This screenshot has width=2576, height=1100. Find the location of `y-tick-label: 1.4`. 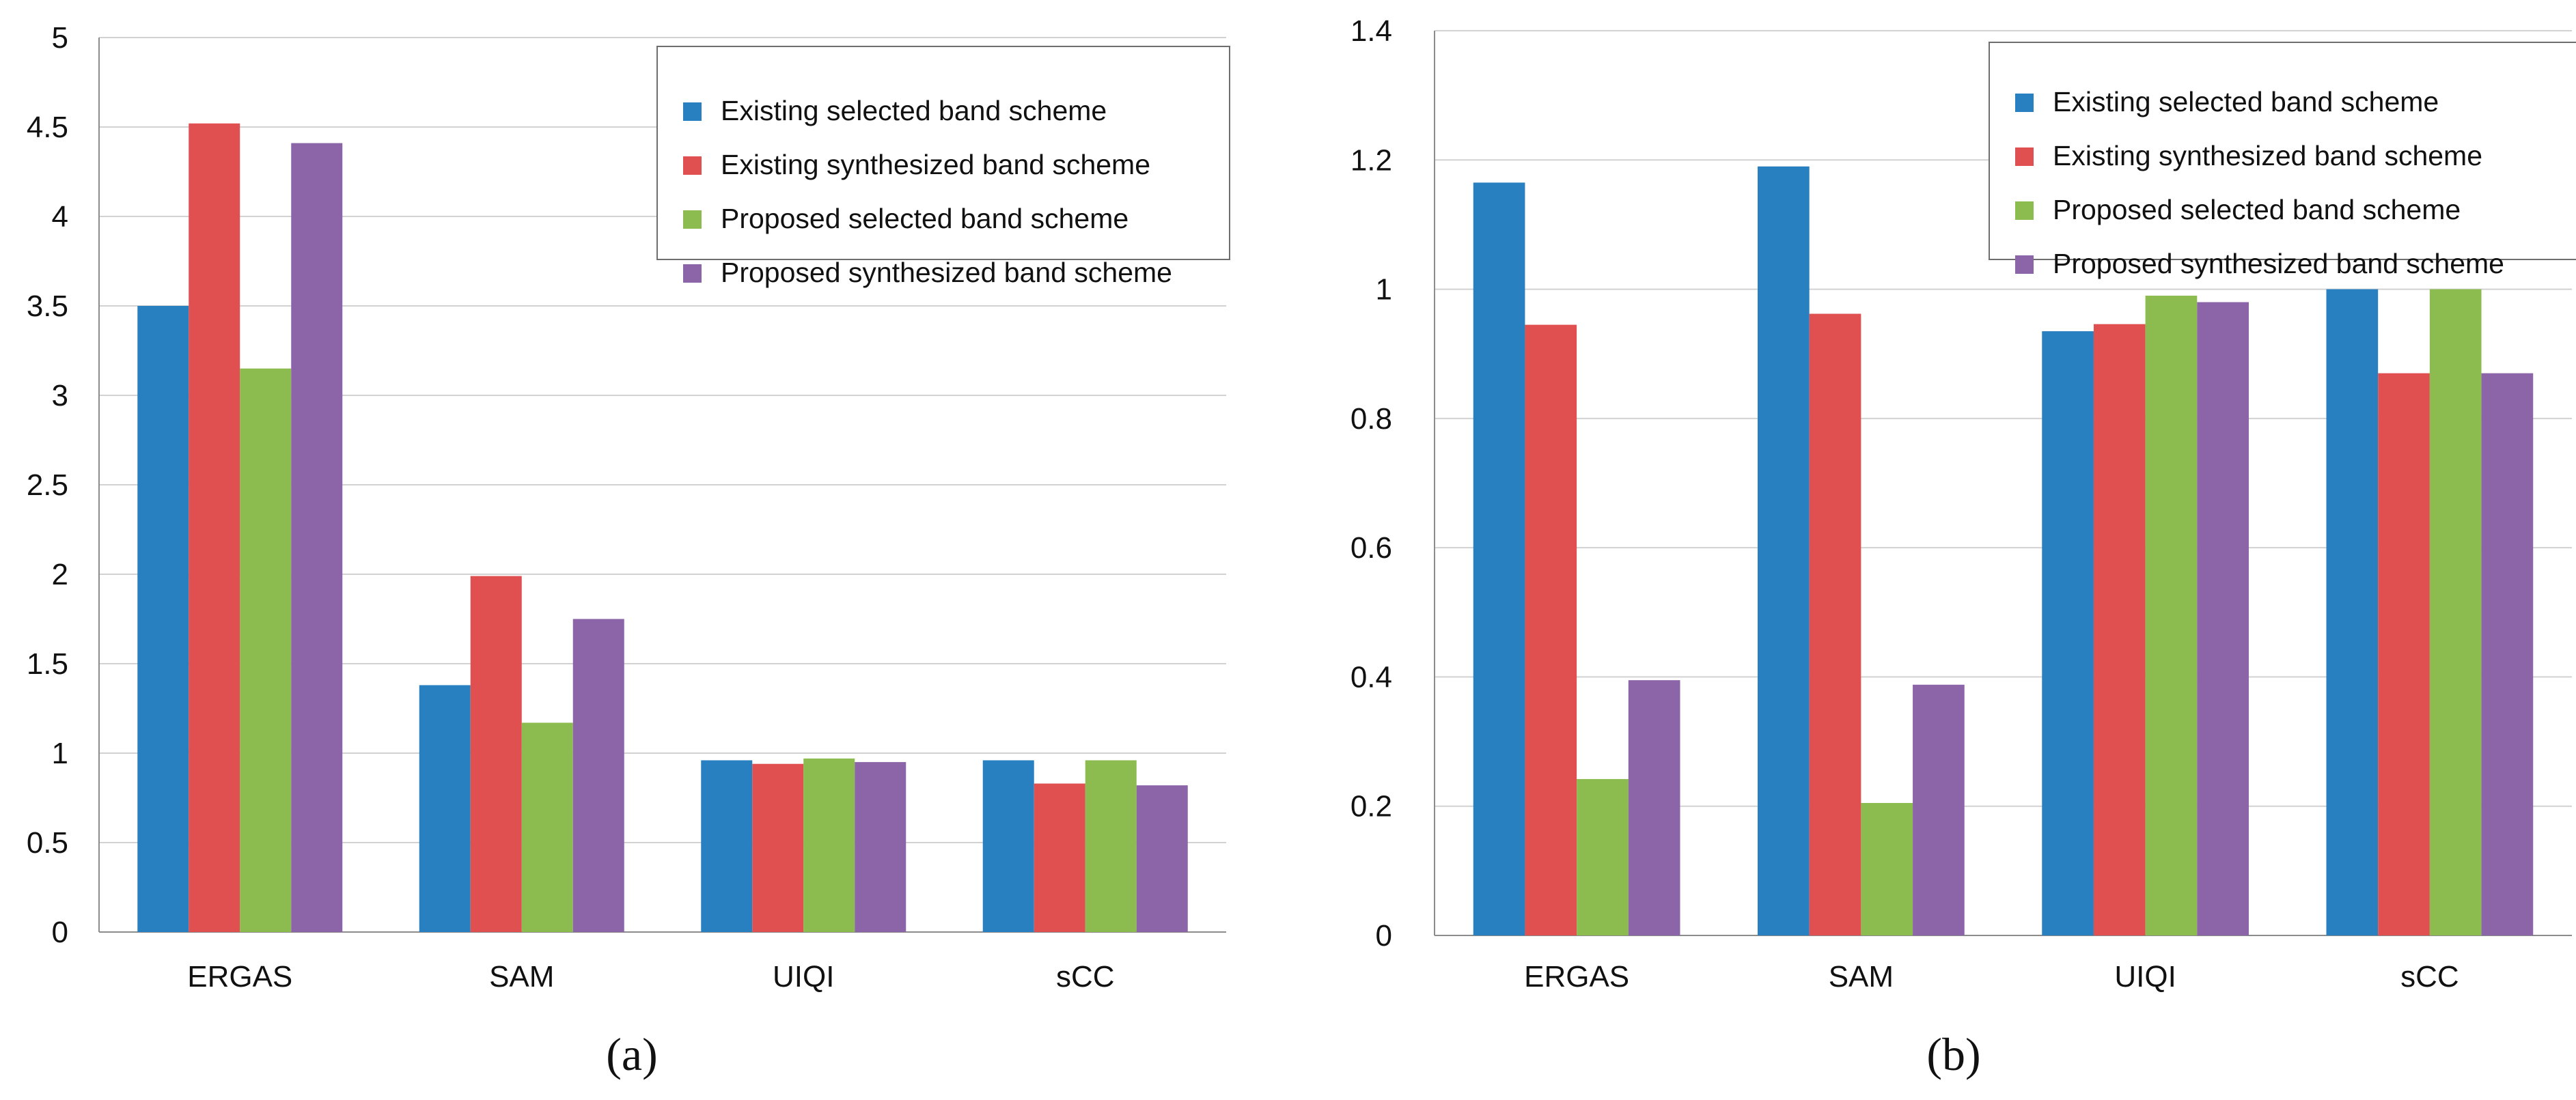

y-tick-label: 1.4 is located at coordinates (1372, 31).